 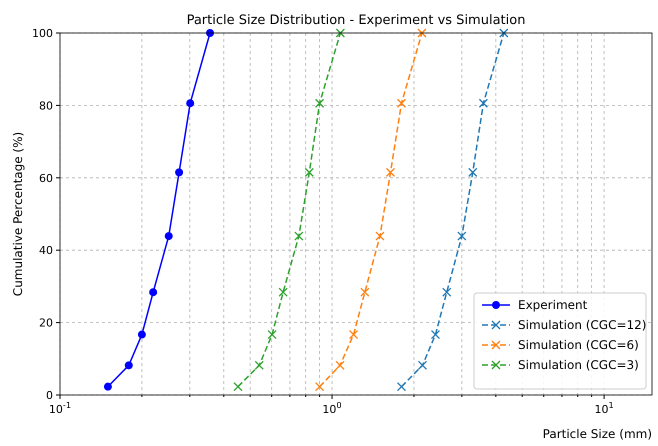 What do you see at coordinates (49, 395) in the screenshot?
I see `y-tick-label: 0` at bounding box center [49, 395].